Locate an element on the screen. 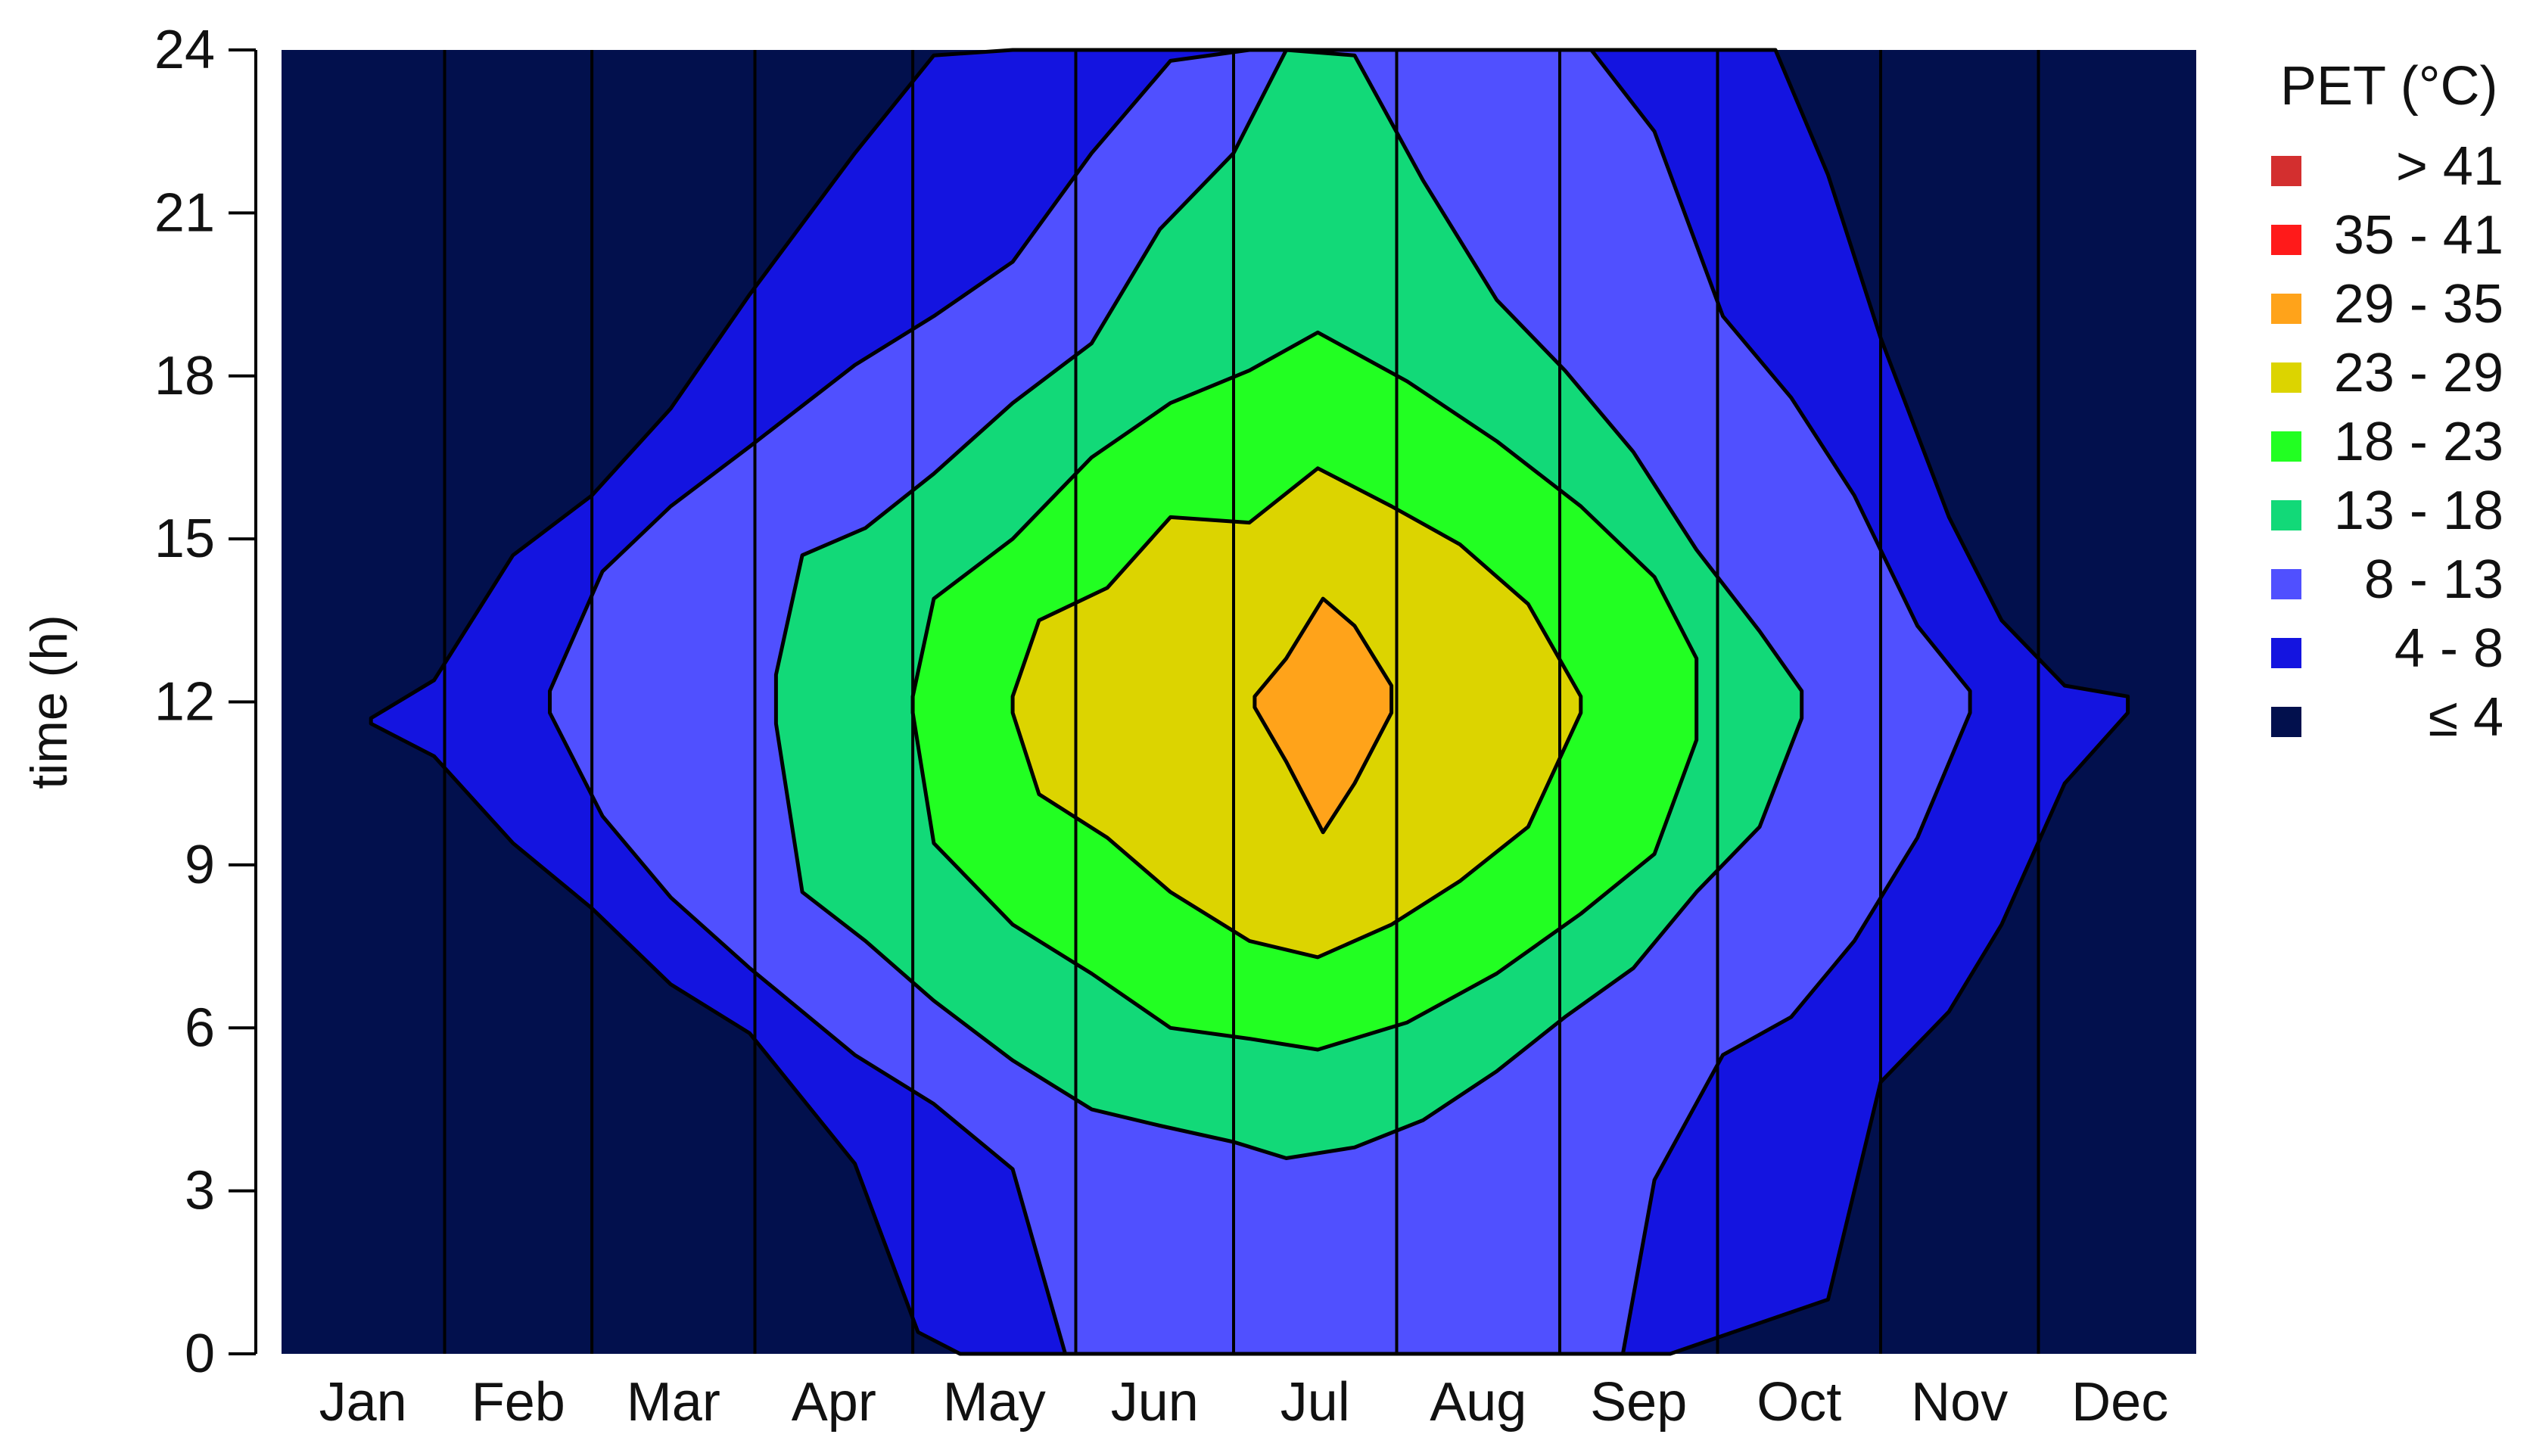 This screenshot has width=2533, height=1456. legend-item-8-13: 8 - 13 is located at coordinates (2387, 579).